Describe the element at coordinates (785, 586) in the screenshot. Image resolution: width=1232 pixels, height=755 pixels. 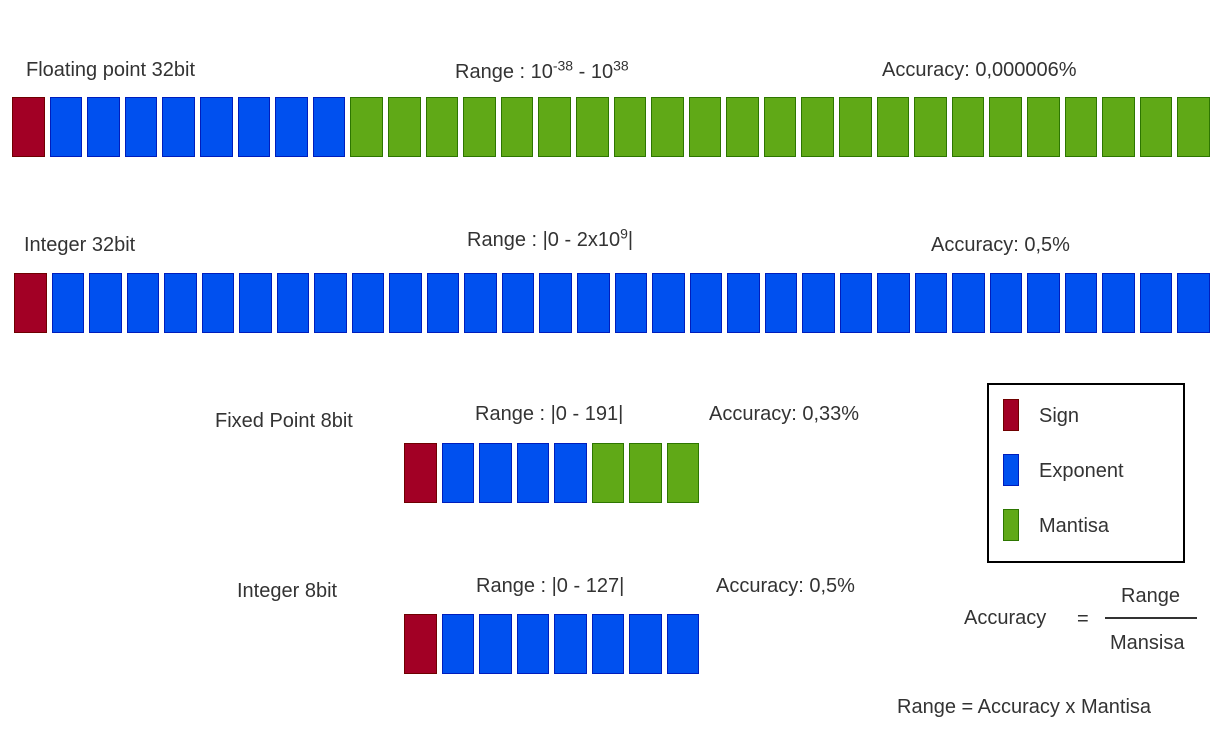
I see `int8-accuracy: Accuracy: 0,5%` at that location.